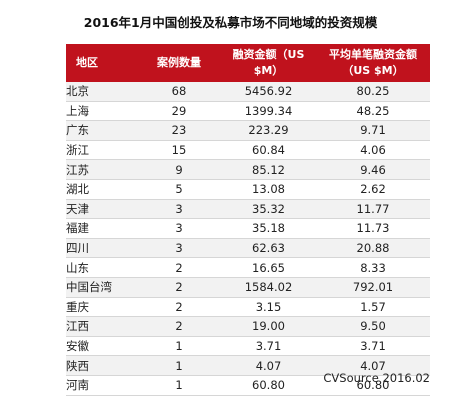 The width and height of the screenshot is (461, 404). I want to click on cell-region: 天津, so click(101, 209).